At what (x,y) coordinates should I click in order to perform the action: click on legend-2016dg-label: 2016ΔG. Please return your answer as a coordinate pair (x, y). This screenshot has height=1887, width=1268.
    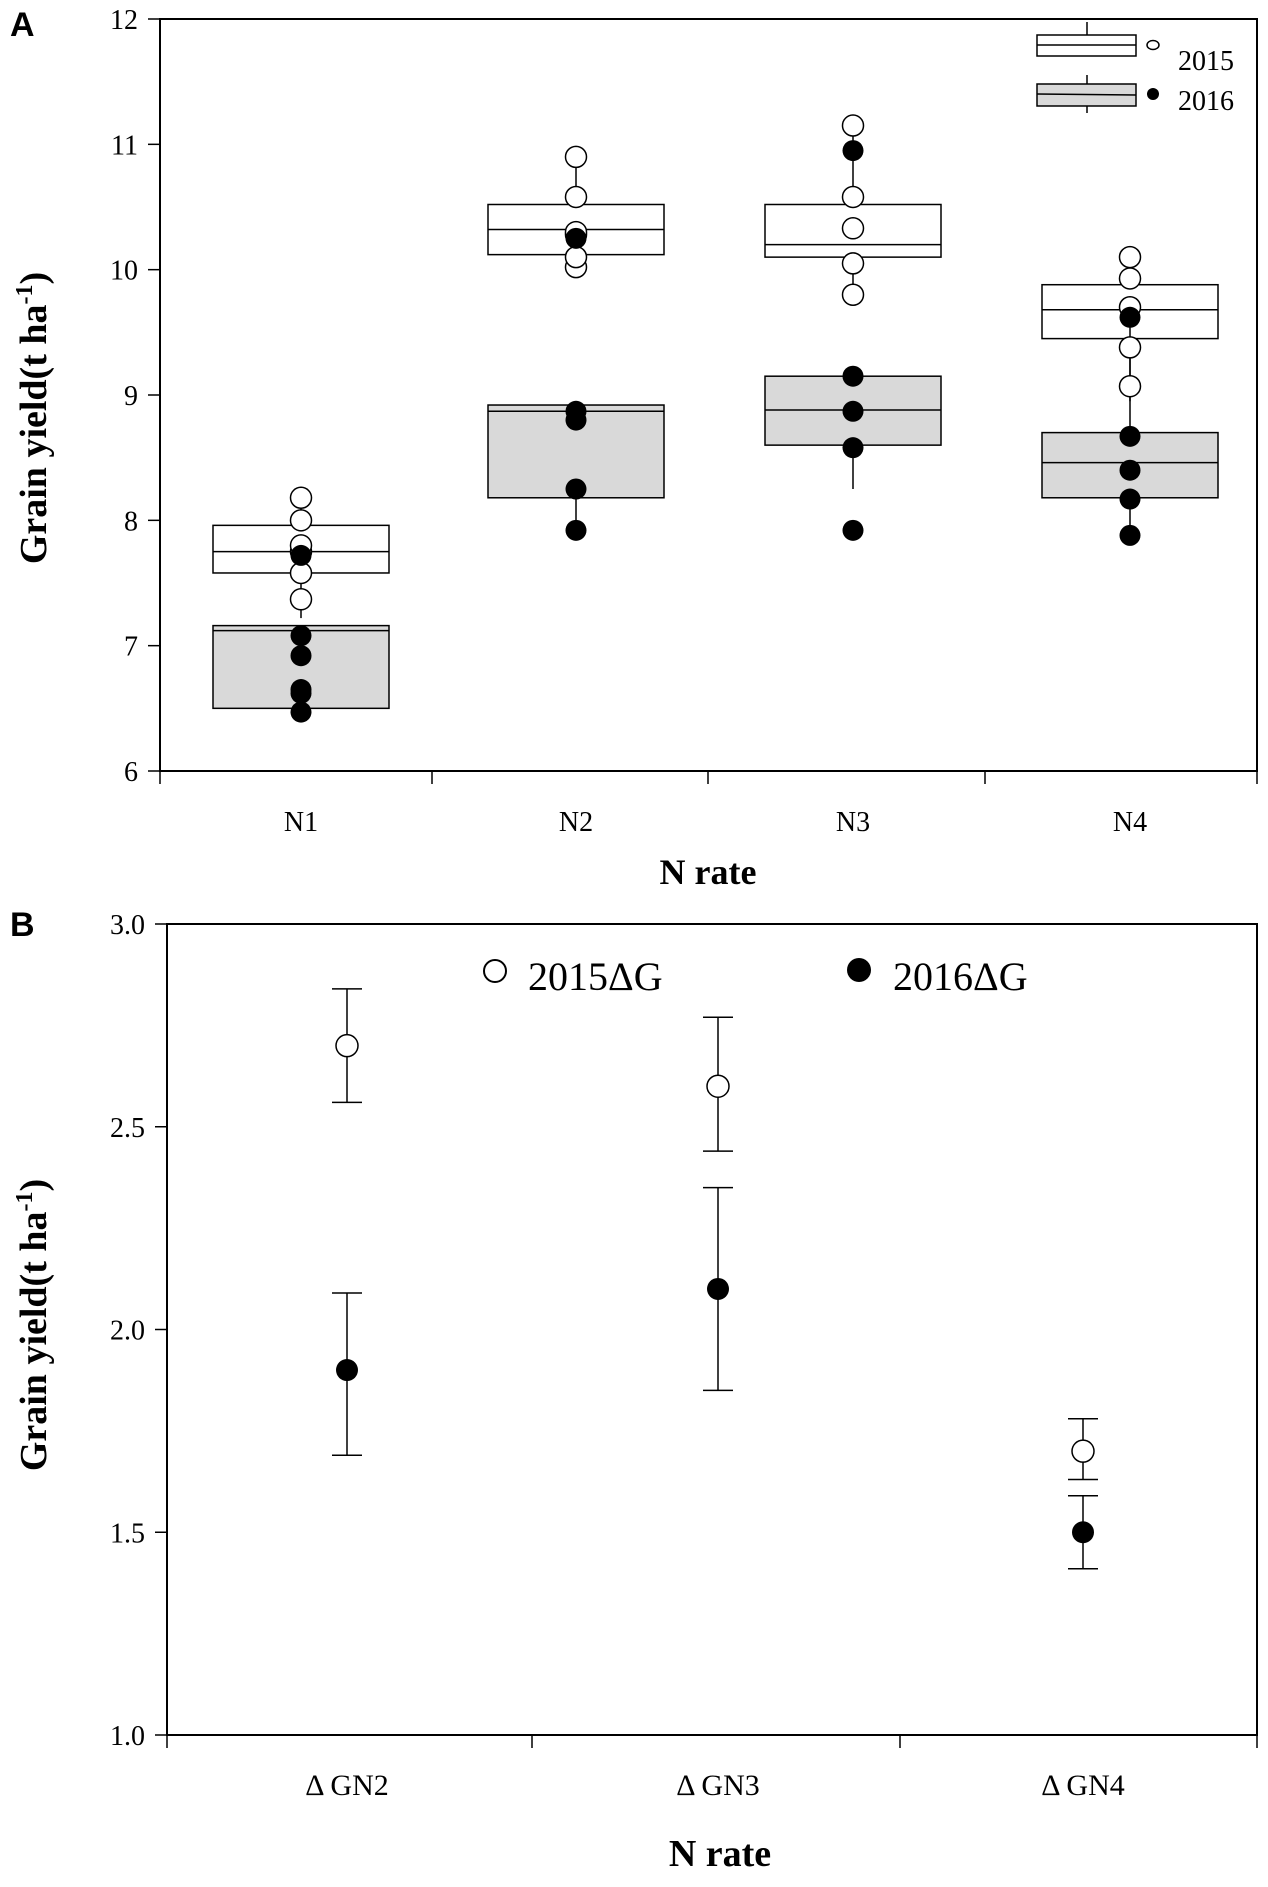
    Looking at the image, I should click on (960, 976).